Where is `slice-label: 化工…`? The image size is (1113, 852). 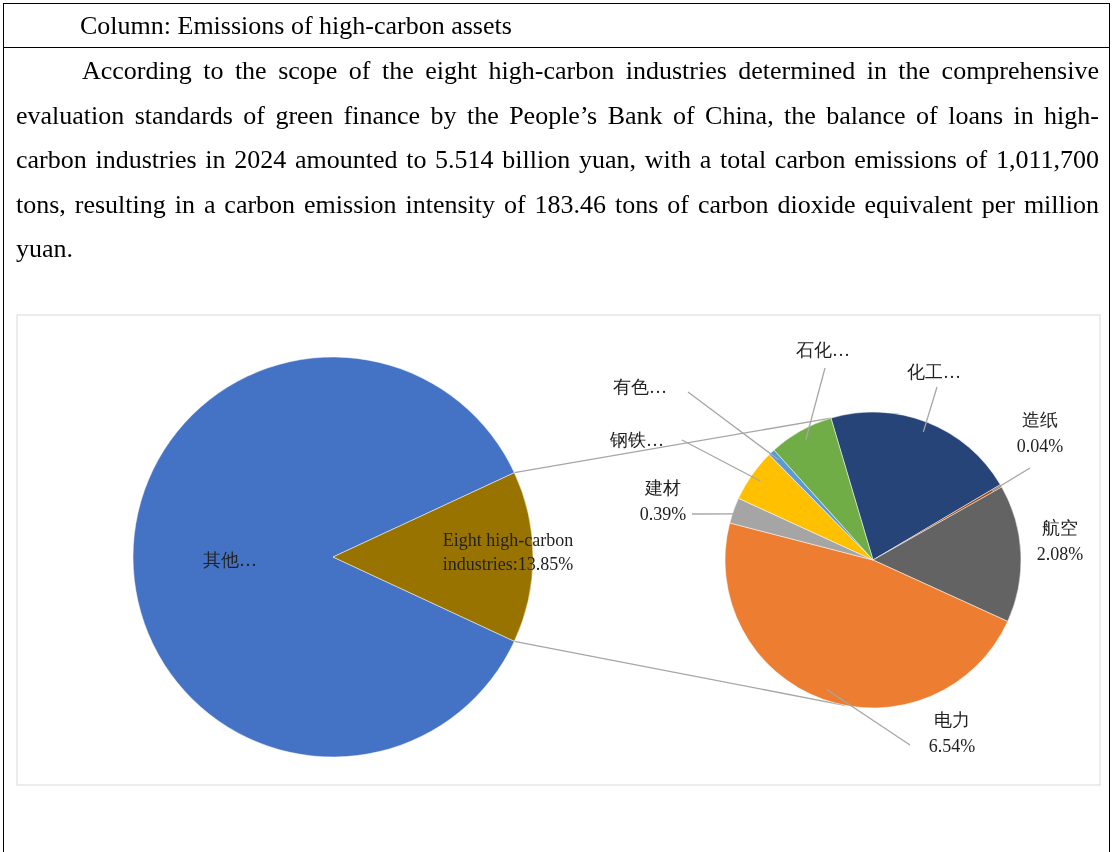 slice-label: 化工… is located at coordinates (934, 372).